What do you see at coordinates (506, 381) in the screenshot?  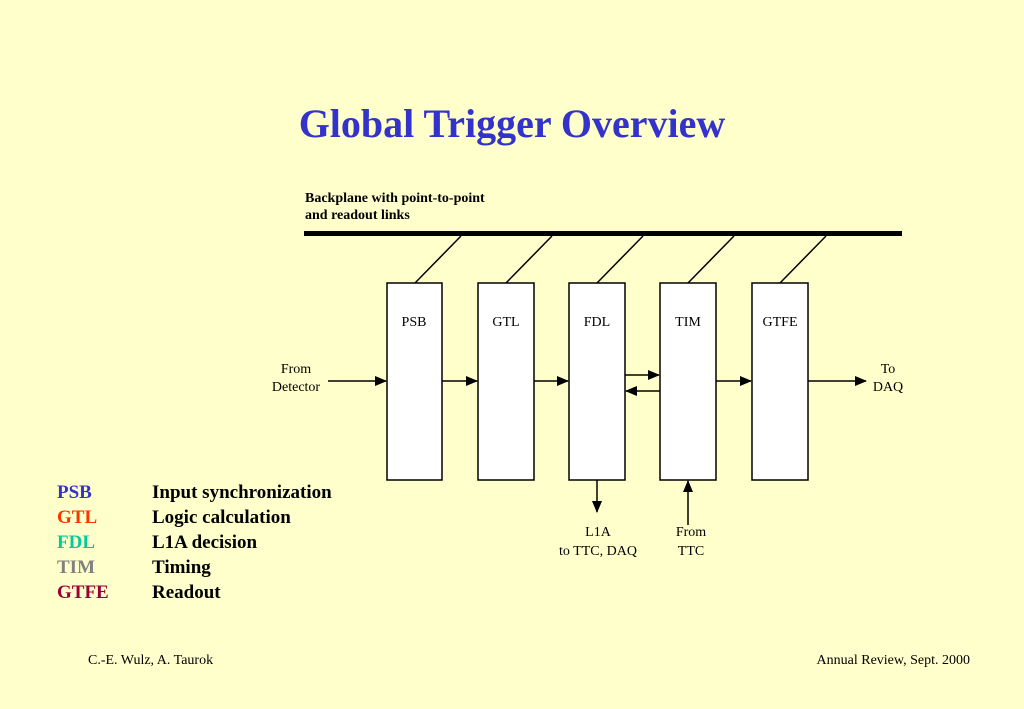 I see `box-gtl` at bounding box center [506, 381].